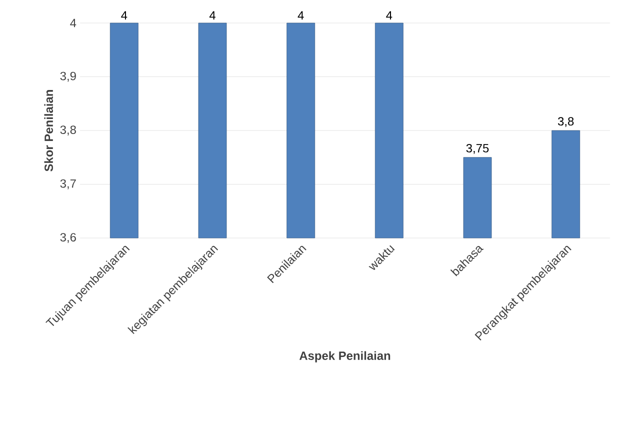 The width and height of the screenshot is (626, 438). What do you see at coordinates (49, 131) in the screenshot?
I see `y-axis-title: Skor Penilaian` at bounding box center [49, 131].